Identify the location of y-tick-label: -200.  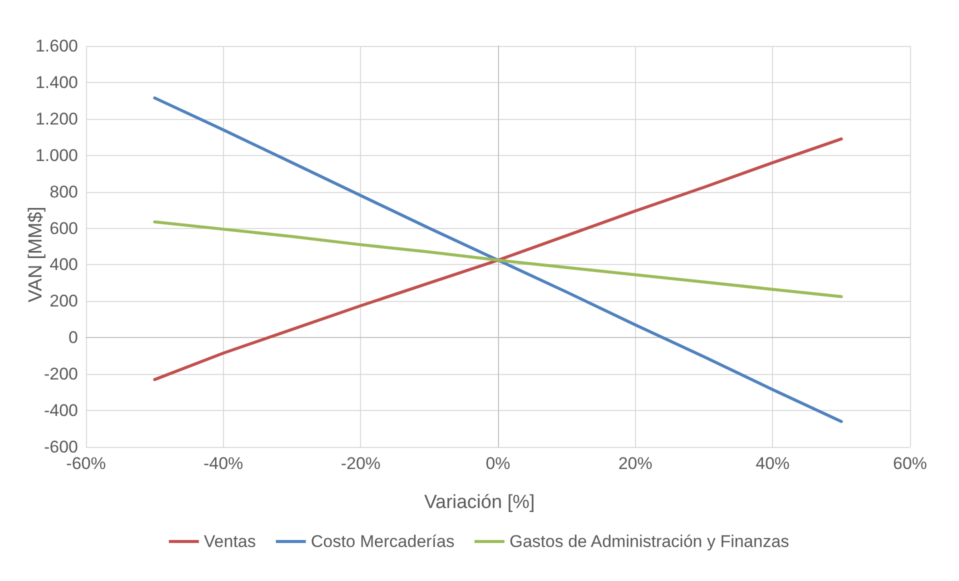
(61, 374).